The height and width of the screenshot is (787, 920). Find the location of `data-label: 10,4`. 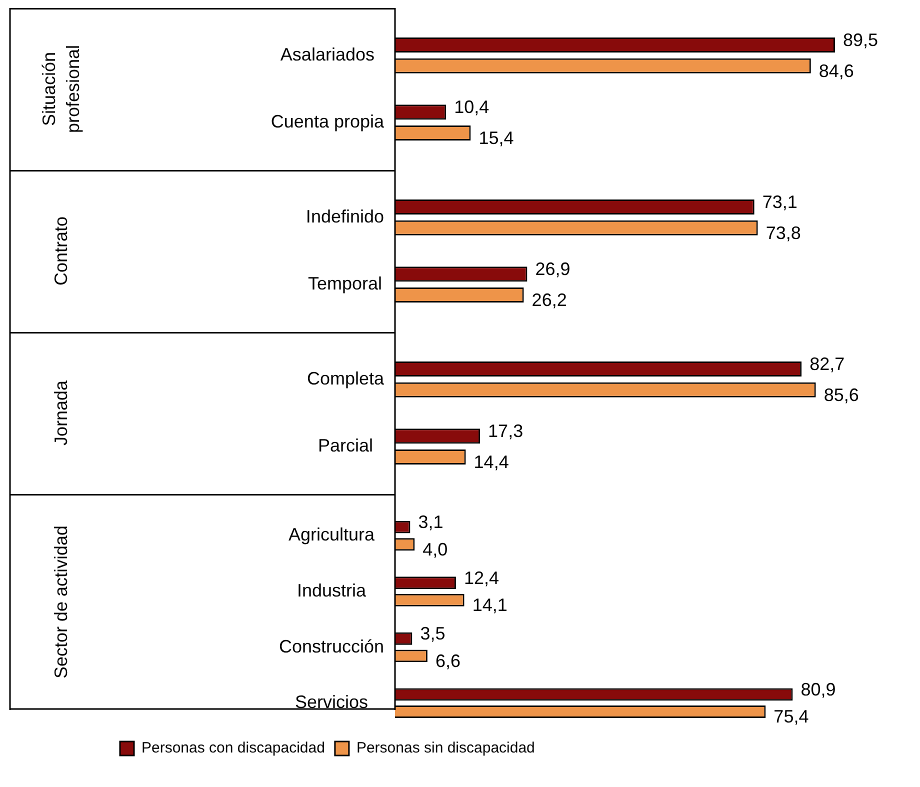

data-label: 10,4 is located at coordinates (472, 107).